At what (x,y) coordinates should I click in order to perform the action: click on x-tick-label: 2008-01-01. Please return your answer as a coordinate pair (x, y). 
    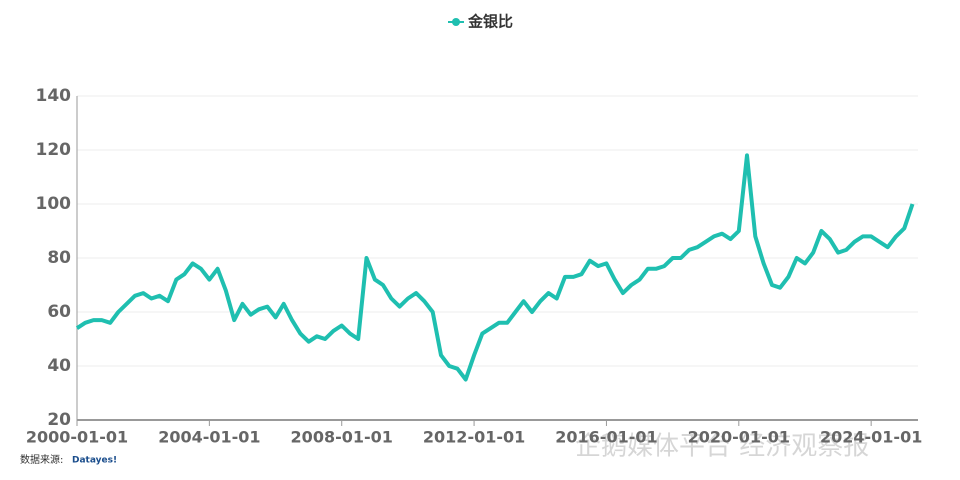
    Looking at the image, I should click on (342, 437).